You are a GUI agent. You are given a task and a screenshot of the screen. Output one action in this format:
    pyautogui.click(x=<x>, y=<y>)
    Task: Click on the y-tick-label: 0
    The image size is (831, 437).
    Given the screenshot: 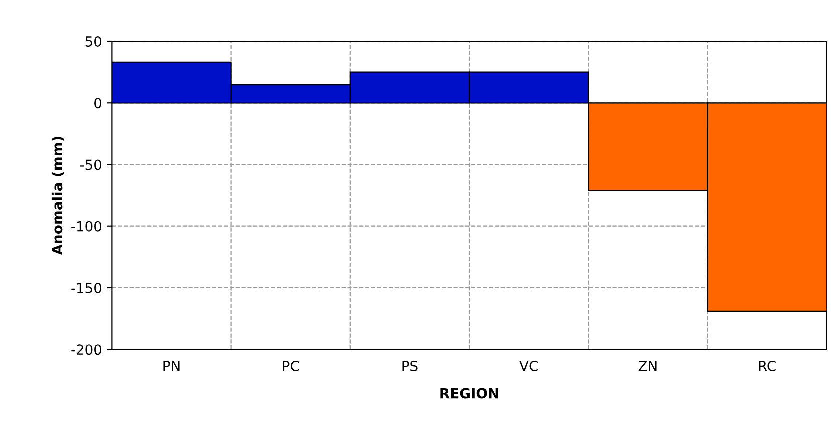 What is the action you would take?
    pyautogui.click(x=98, y=103)
    